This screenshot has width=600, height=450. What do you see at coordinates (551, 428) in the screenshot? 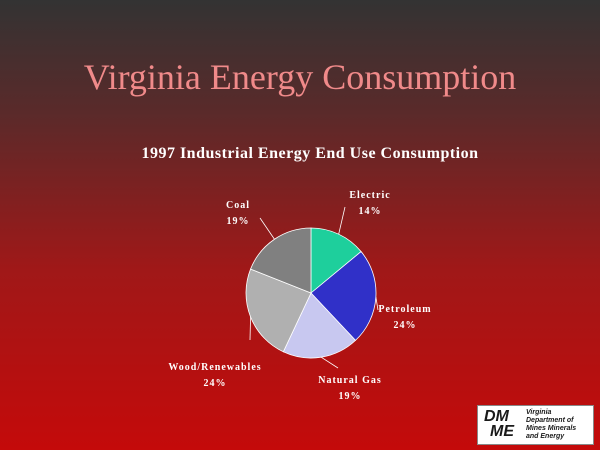
I see `logo-text-line: Mines Minerals` at bounding box center [551, 428].